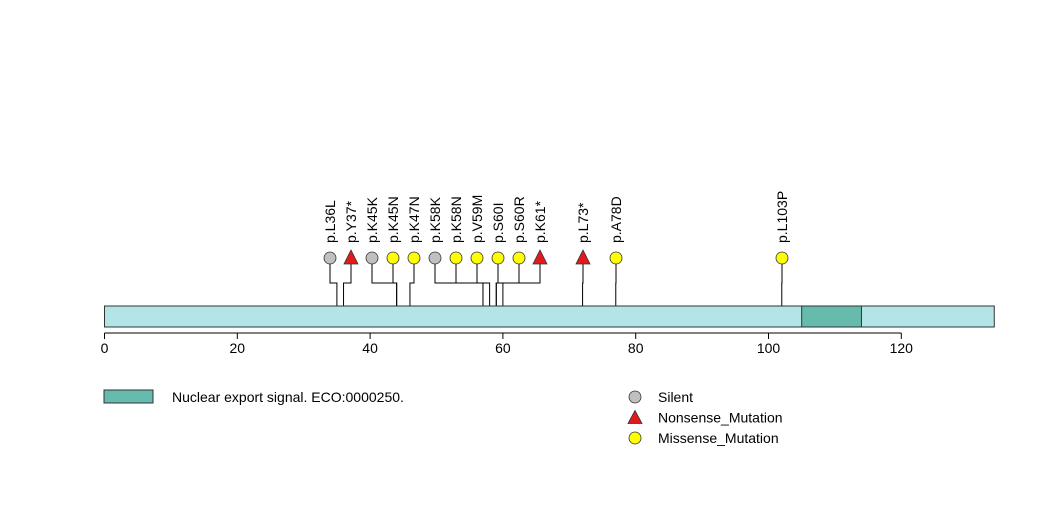  I want to click on legend-domain-label-0: Nuclear export signal. ECO:0000250., so click(288, 397).